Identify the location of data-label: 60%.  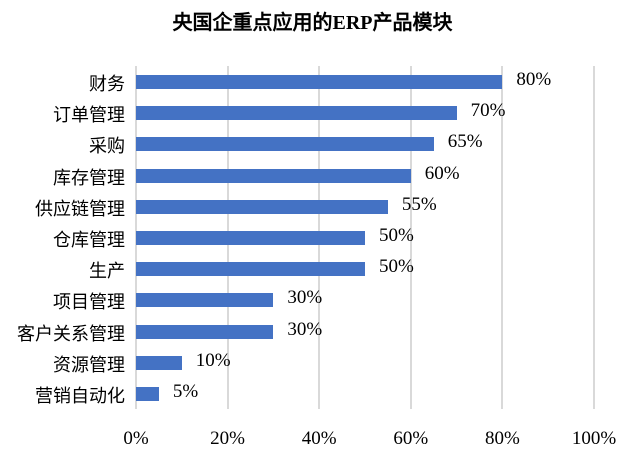
(442, 173).